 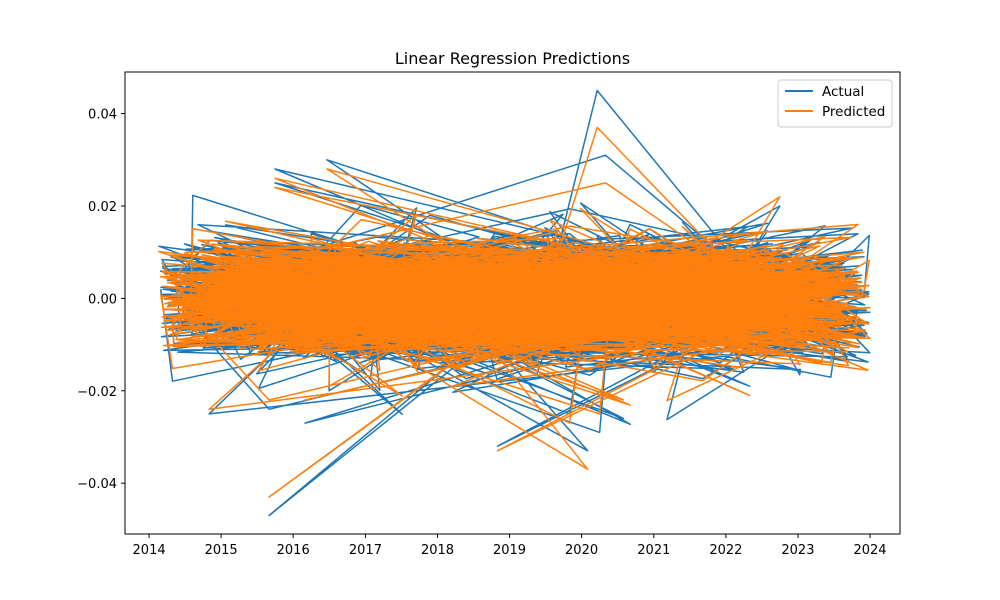 What do you see at coordinates (797, 550) in the screenshot?
I see `x-tick-label: 2023` at bounding box center [797, 550].